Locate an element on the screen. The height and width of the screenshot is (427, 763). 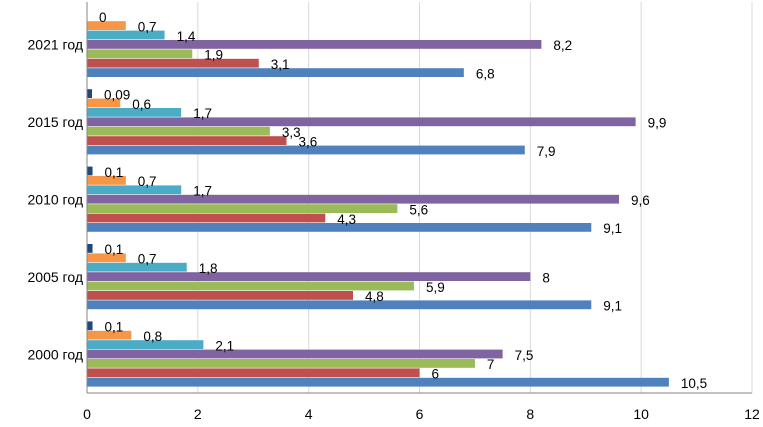
data-label-4-4: 9,9 is located at coordinates (657, 123).